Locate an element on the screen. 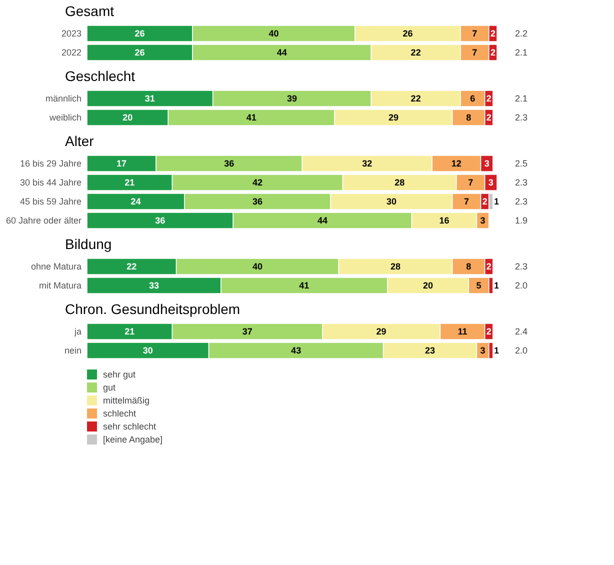 The height and width of the screenshot is (565, 614). data-label: 37 is located at coordinates (247, 331).